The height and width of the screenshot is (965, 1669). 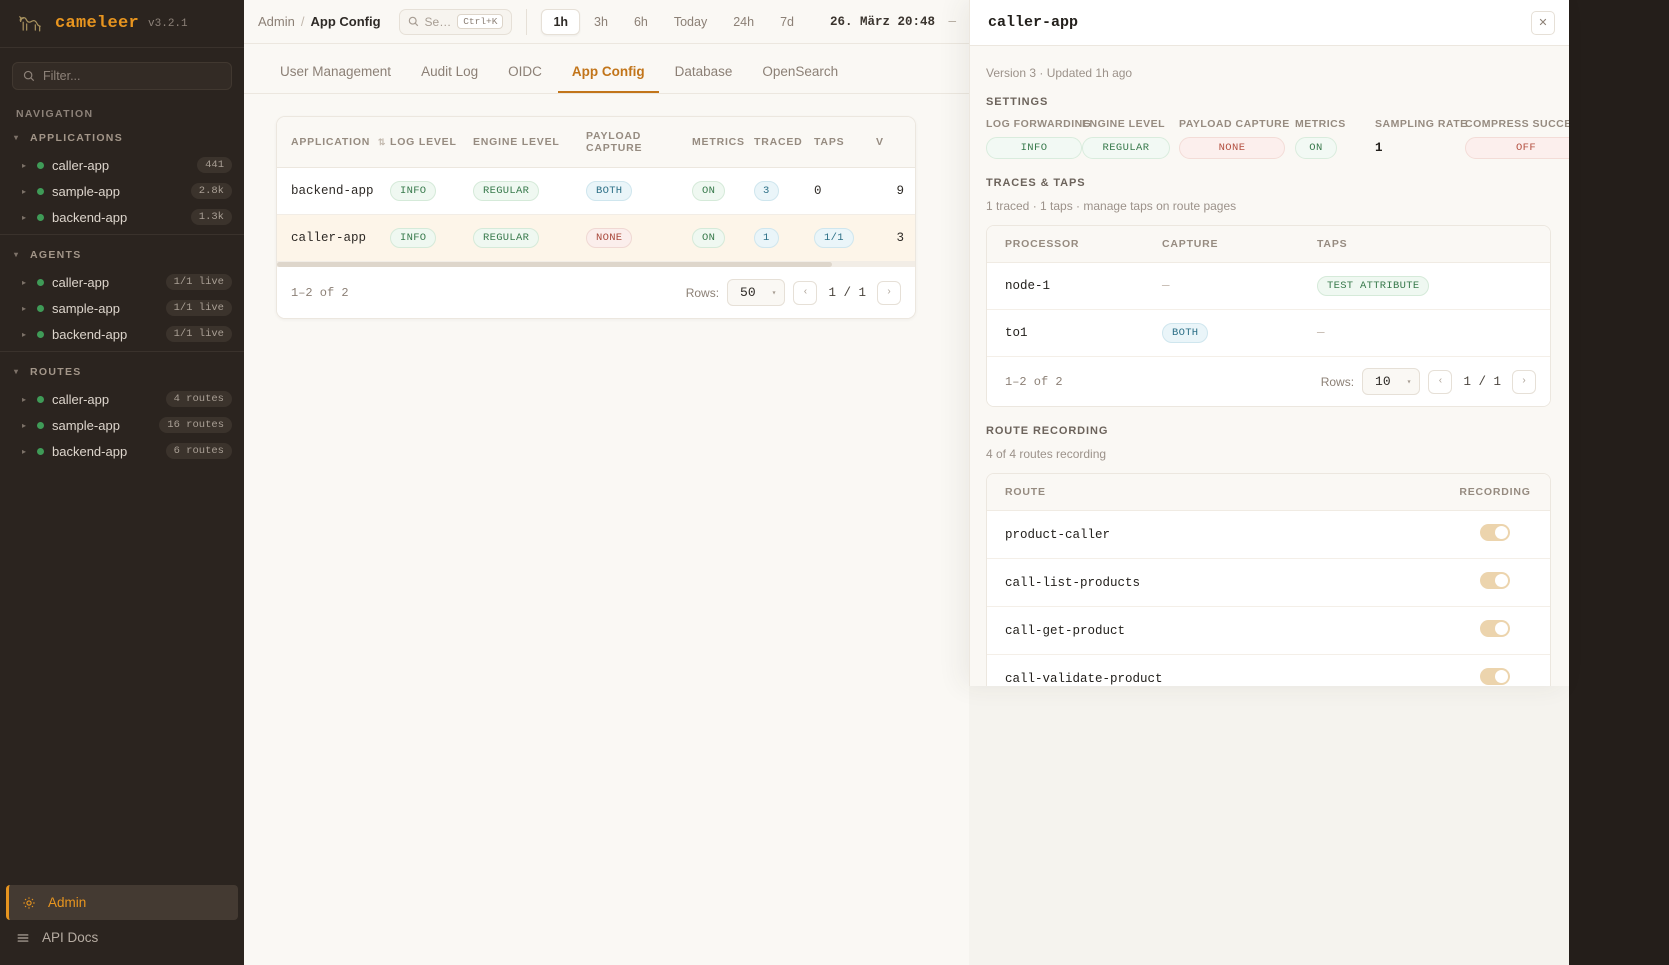 I want to click on sidebar-item-routes-caller-app: ▸ caller-app 4 routes, so click(x=122, y=399).